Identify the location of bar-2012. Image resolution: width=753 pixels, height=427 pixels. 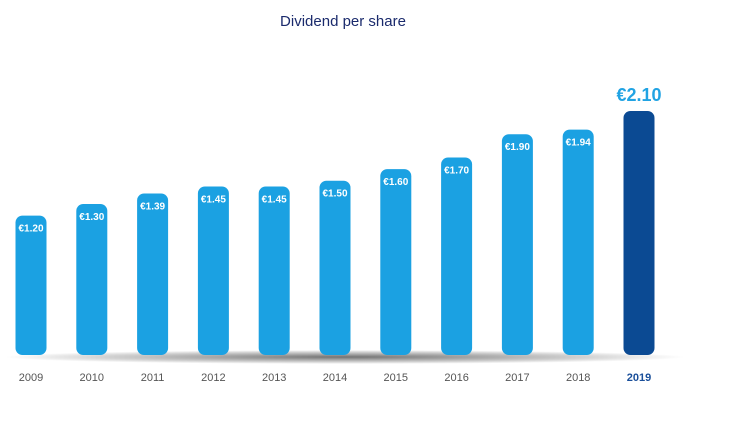
(213, 270).